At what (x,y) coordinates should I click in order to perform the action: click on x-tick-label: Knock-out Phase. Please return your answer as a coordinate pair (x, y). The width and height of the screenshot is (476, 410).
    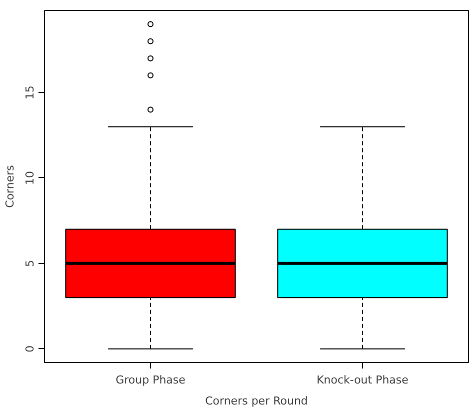
    Looking at the image, I should click on (362, 380).